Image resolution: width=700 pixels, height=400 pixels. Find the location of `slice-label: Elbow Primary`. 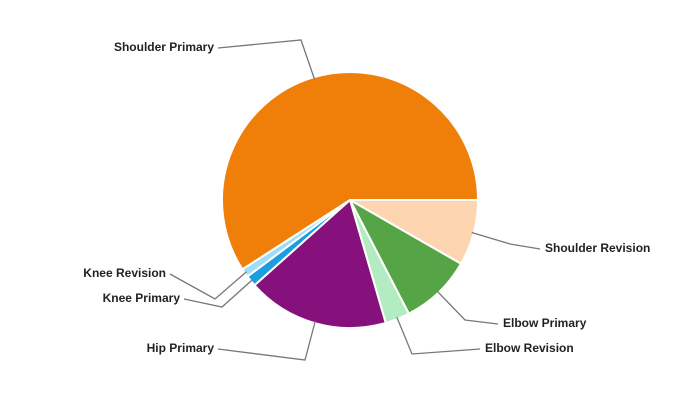

slice-label: Elbow Primary is located at coordinates (545, 323).